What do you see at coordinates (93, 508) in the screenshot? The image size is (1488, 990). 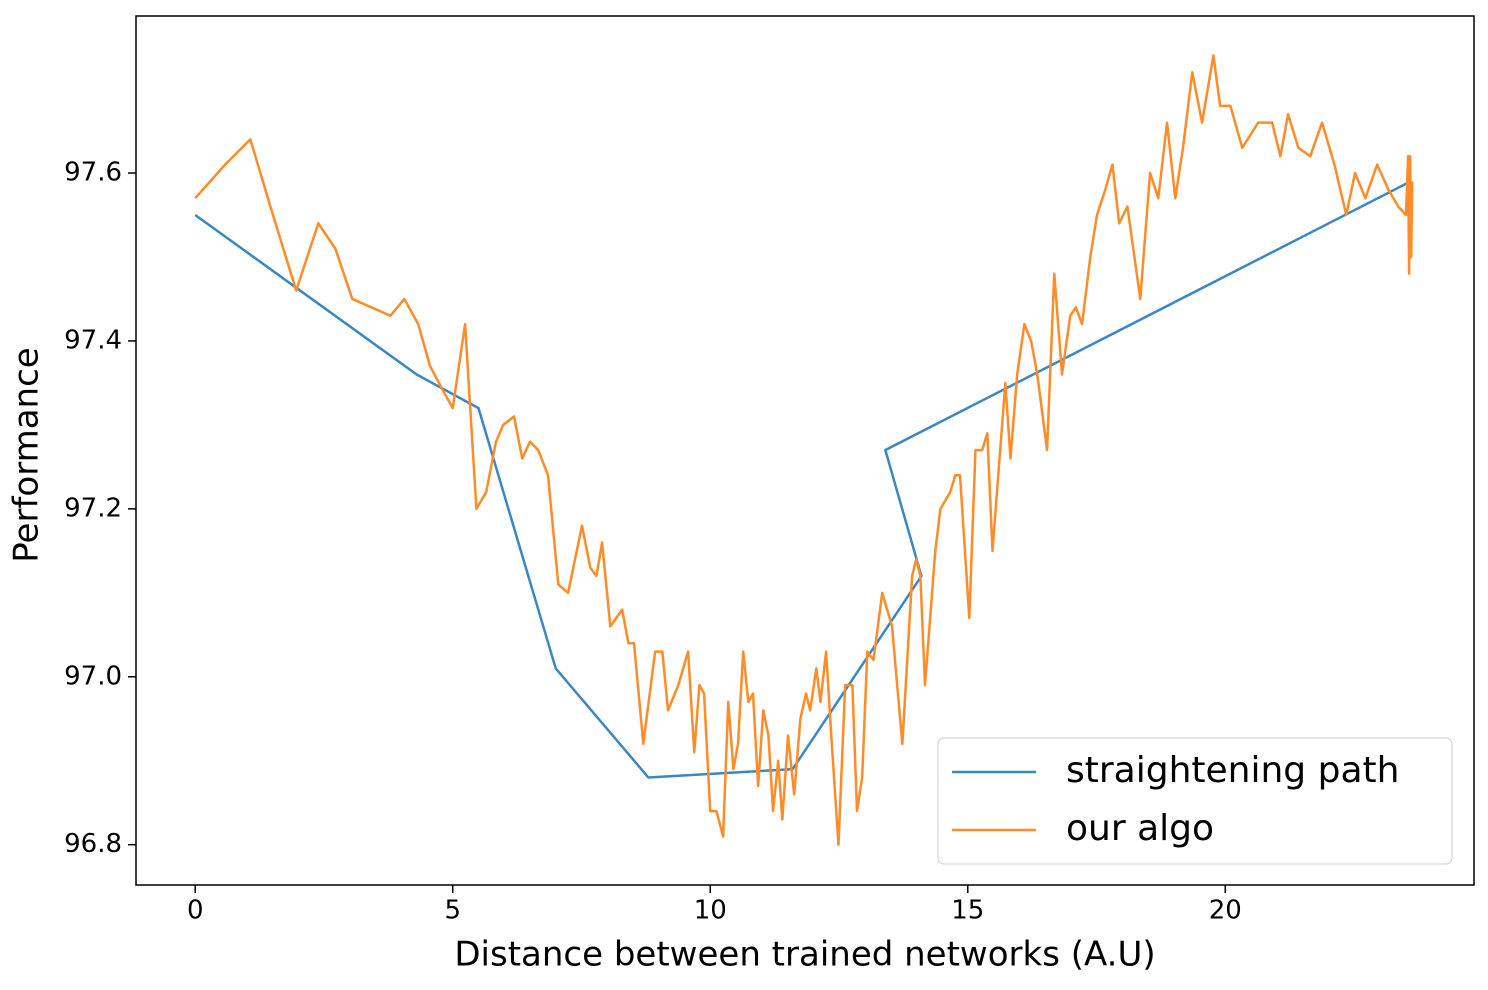 I see `y-tick-label: 97.2` at bounding box center [93, 508].